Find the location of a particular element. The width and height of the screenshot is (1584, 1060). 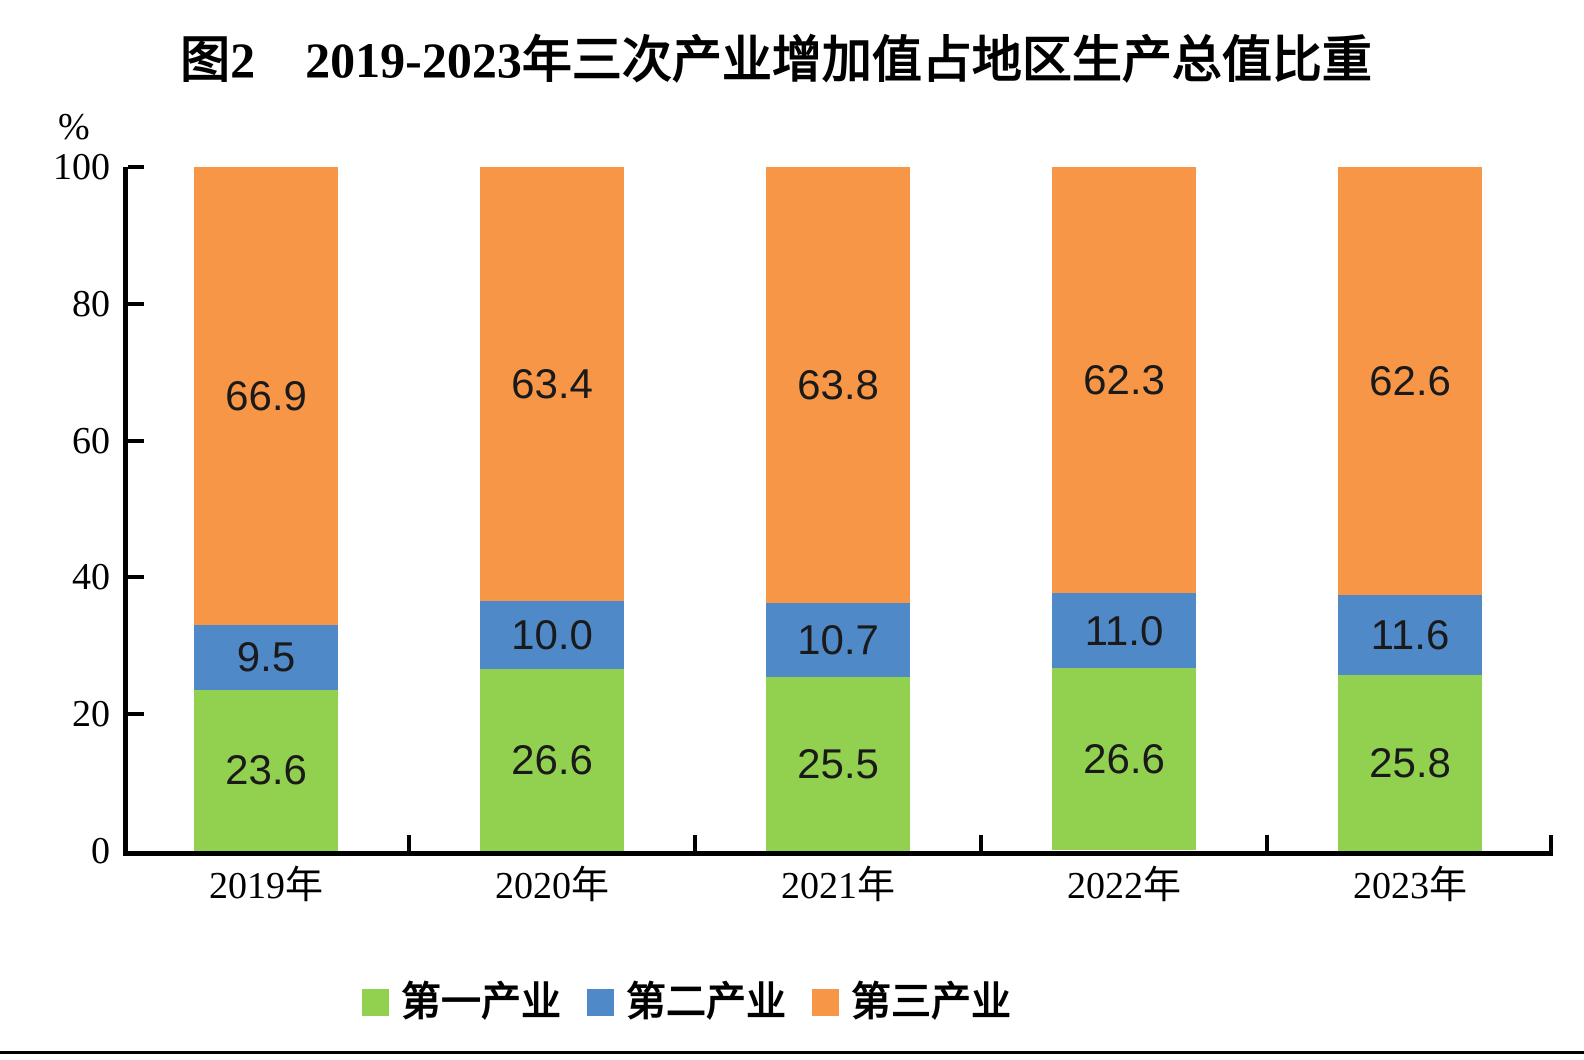

bar-2022年: 62.3 11.0 26.6 is located at coordinates (1124, 509).